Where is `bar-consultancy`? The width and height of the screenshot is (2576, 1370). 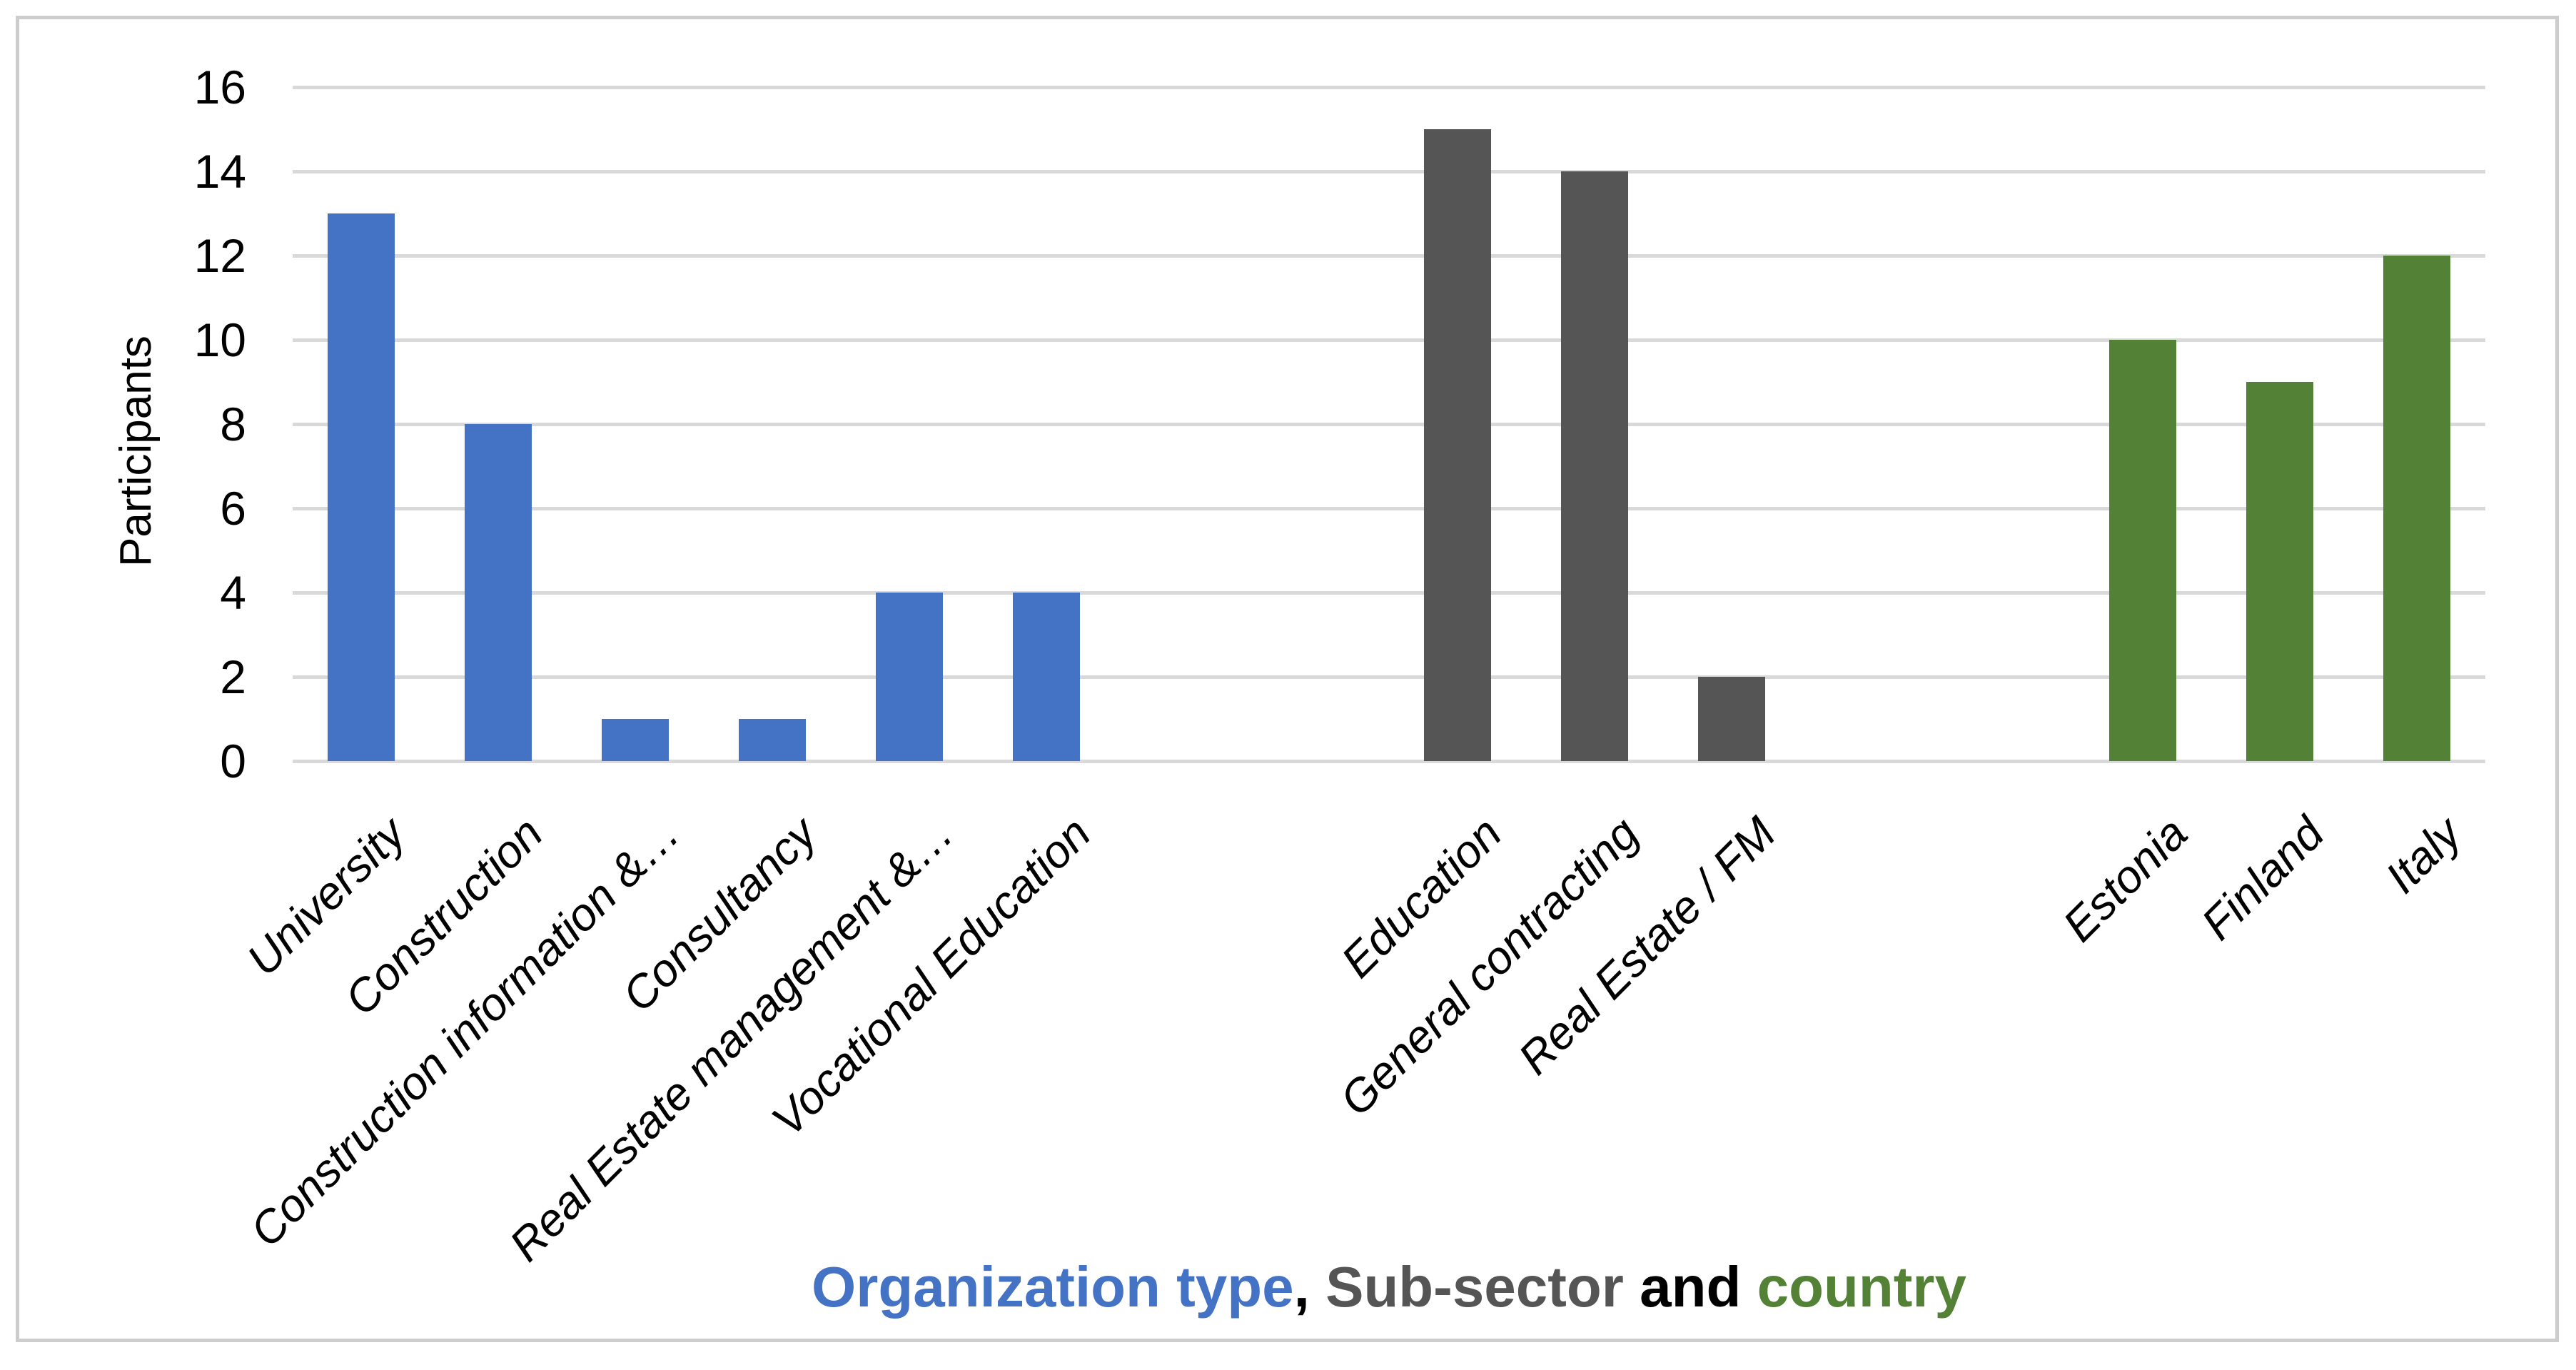 bar-consultancy is located at coordinates (772, 740).